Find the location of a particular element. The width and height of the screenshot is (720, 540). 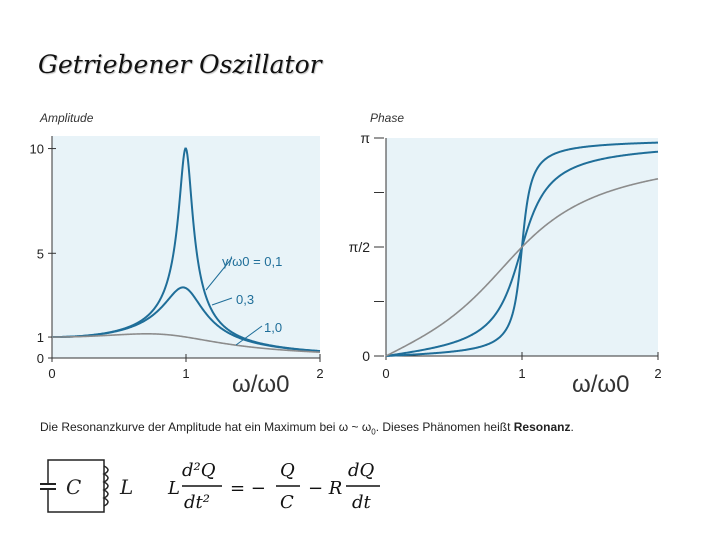

amplitude-y-tick-label: 5 is located at coordinates (40, 253).